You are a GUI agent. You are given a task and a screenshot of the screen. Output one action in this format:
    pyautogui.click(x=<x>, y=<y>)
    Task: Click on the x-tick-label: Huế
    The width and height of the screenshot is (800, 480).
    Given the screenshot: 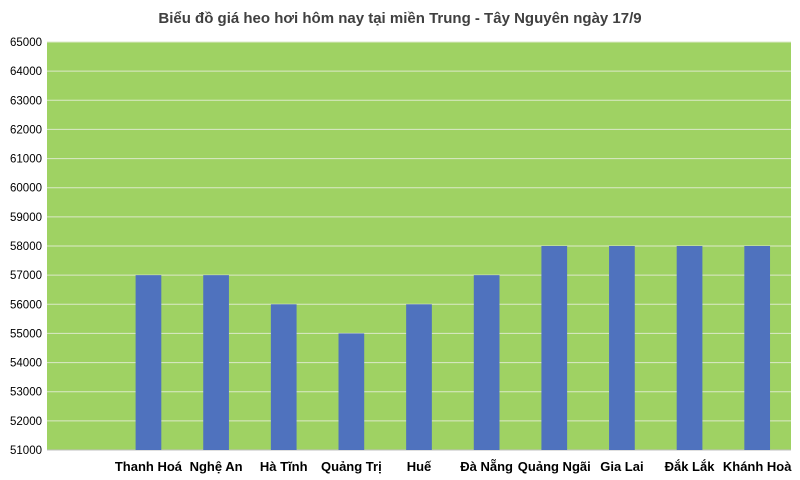 What is the action you would take?
    pyautogui.click(x=419, y=466)
    